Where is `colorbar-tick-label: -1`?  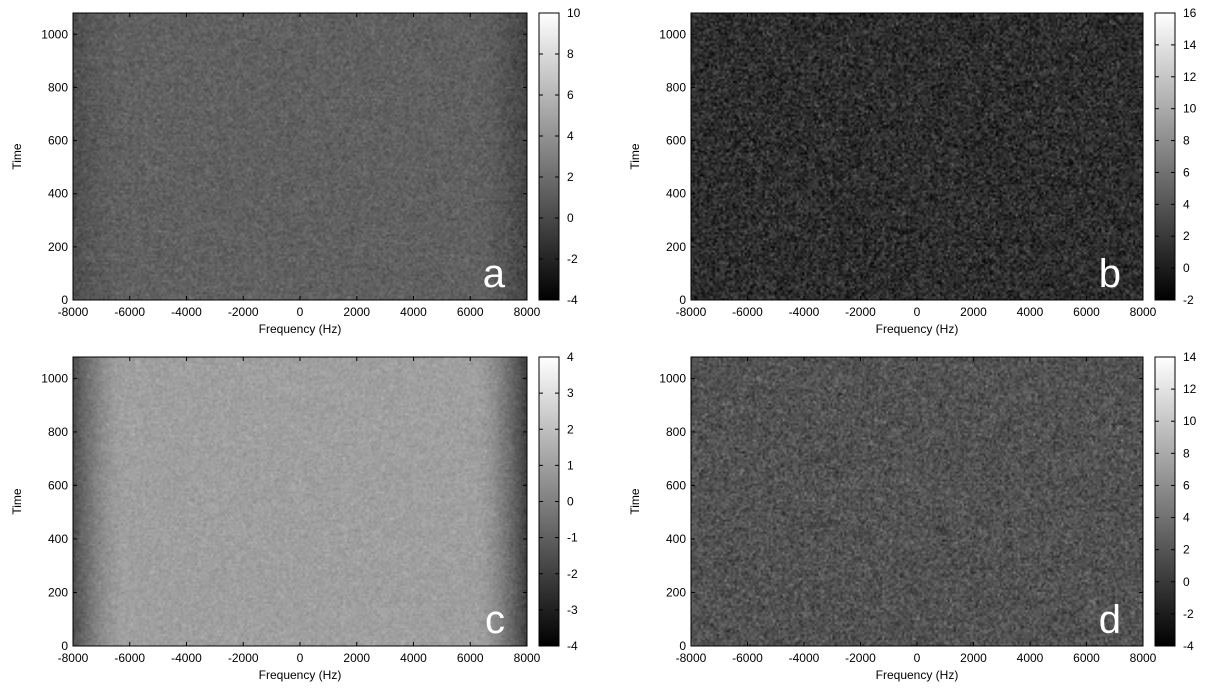 colorbar-tick-label: -1 is located at coordinates (572, 538).